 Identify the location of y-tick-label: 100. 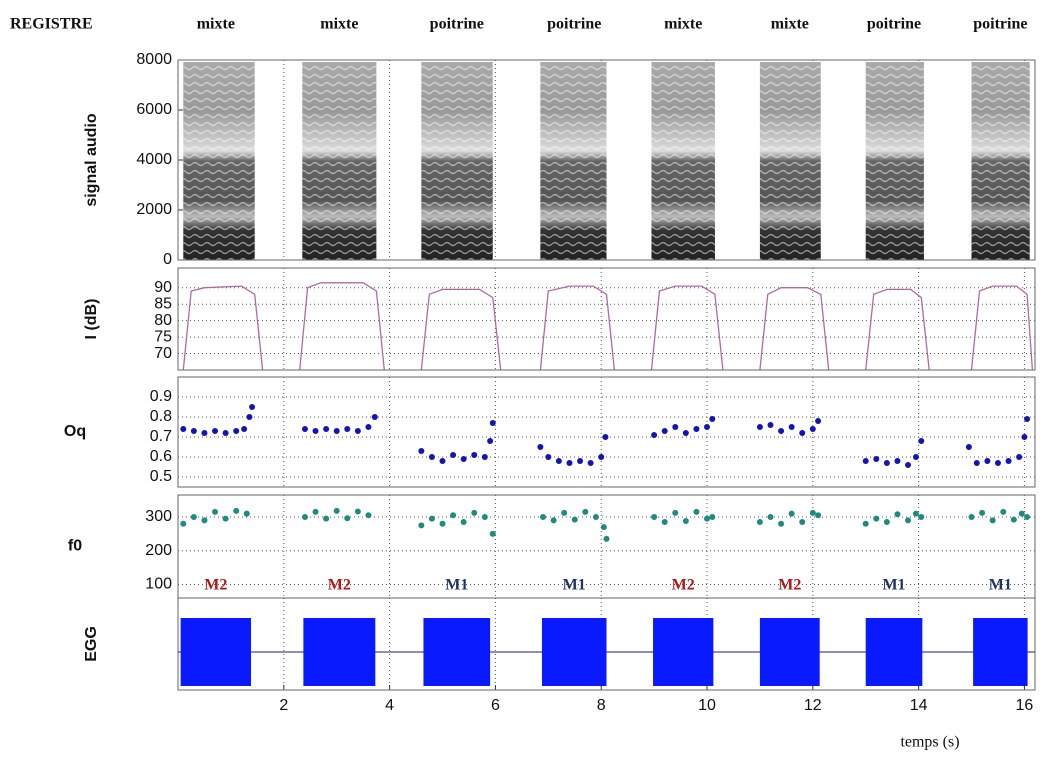
(158, 584).